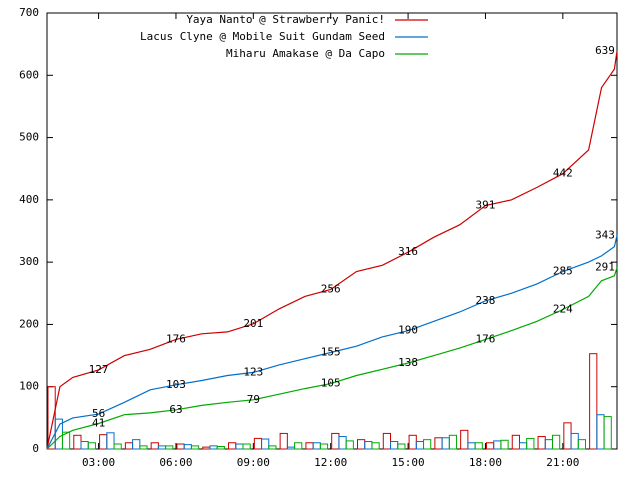 Image resolution: width=640 pixels, height=480 pixels. I want to click on y-tick-label: 700, so click(29, 12).